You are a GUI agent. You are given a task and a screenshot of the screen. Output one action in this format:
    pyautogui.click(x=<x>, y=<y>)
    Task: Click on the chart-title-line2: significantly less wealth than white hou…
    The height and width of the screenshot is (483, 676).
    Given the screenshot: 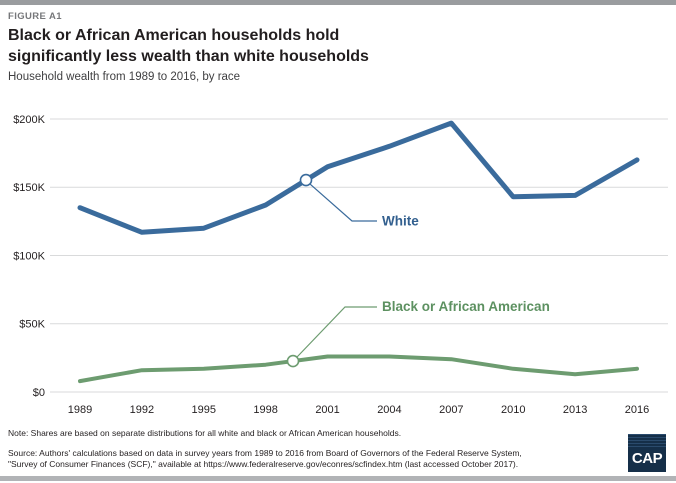 What is the action you would take?
    pyautogui.click(x=188, y=56)
    